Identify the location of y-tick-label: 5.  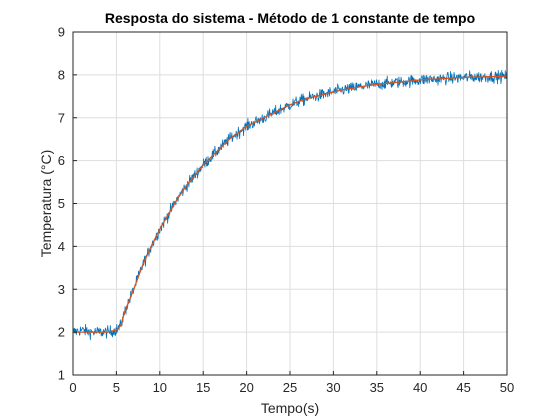
(61, 203).